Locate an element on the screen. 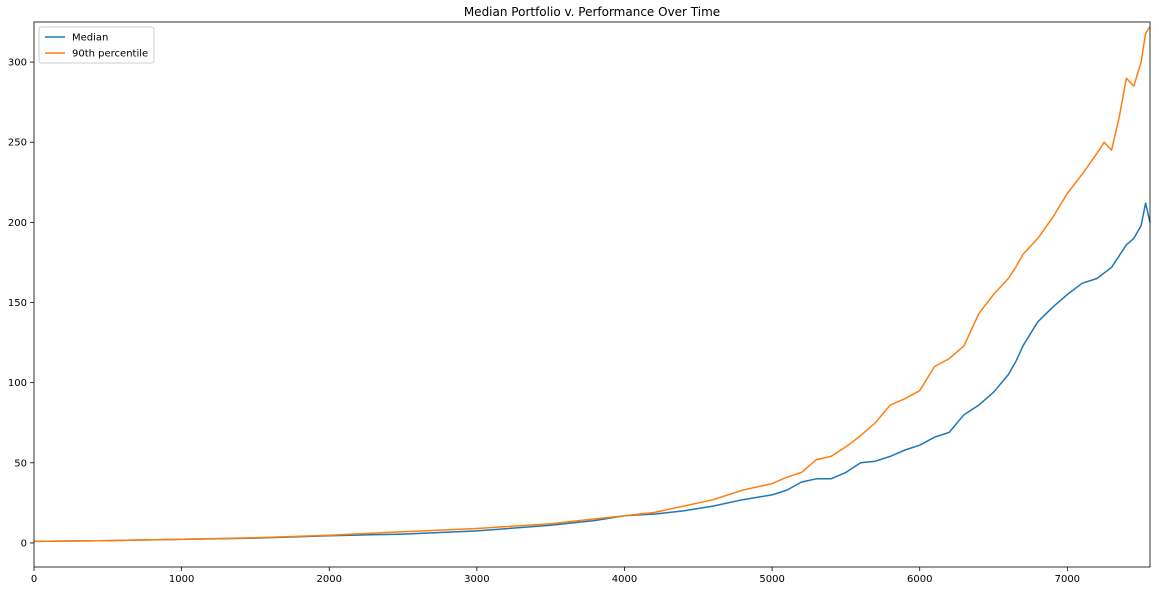 The width and height of the screenshot is (1159, 590). x-tick-label: 6000 is located at coordinates (919, 579).